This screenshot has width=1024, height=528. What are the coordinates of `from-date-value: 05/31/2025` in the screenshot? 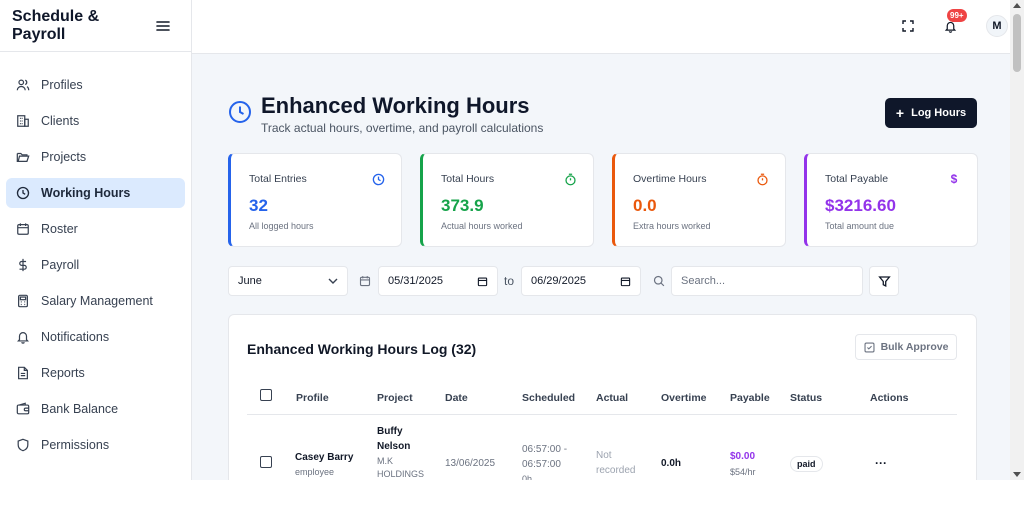 It's located at (416, 281).